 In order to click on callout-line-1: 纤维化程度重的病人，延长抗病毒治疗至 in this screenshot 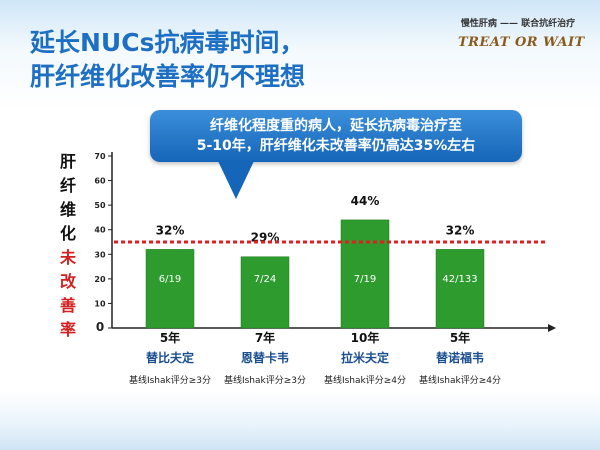, I will do `click(336, 126)`.